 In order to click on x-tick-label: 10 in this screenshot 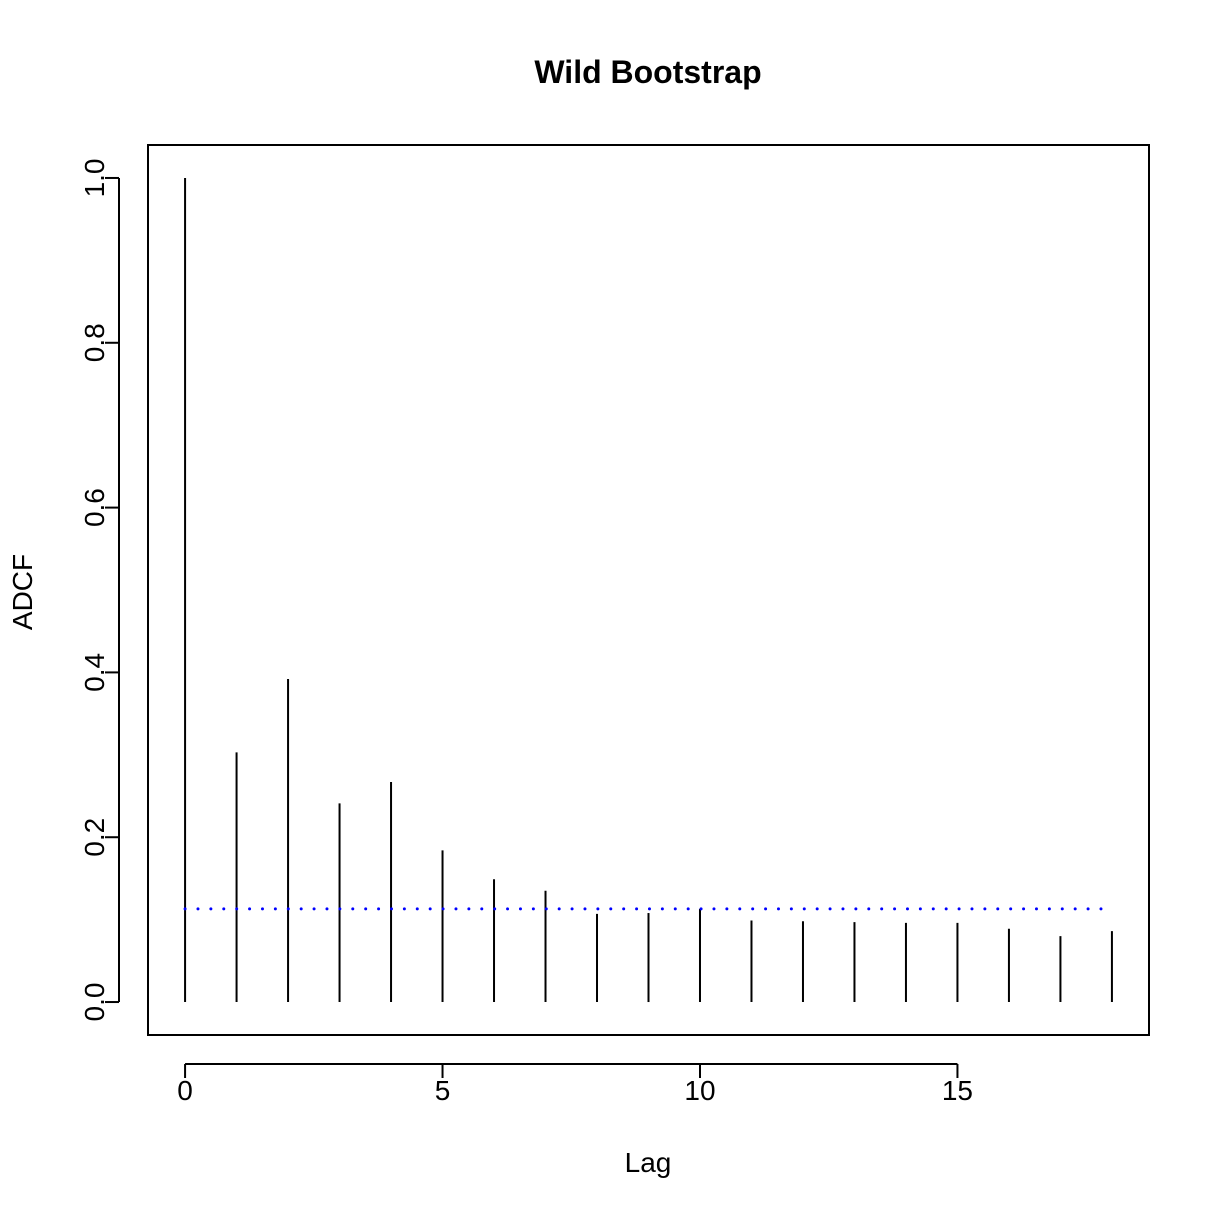, I will do `click(699, 1090)`.